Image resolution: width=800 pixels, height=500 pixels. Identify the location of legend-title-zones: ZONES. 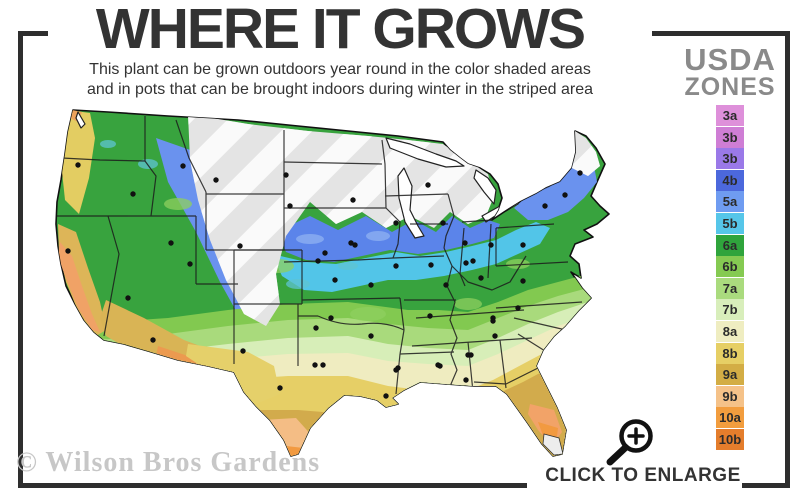
(730, 87).